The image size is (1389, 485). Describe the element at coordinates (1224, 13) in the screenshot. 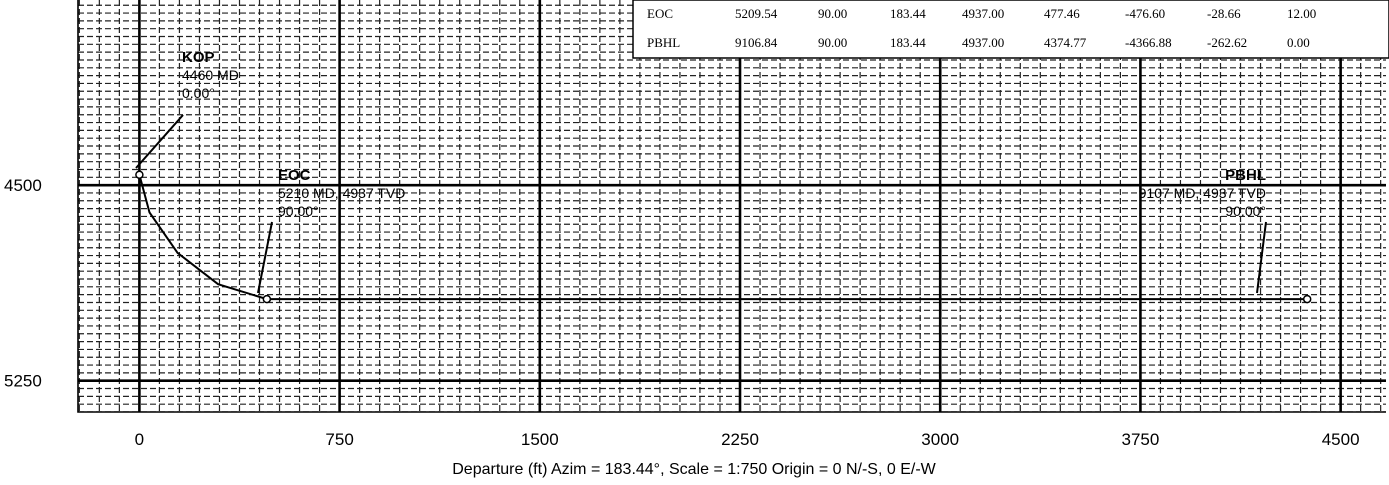

I see `table-cell: -28.66` at that location.